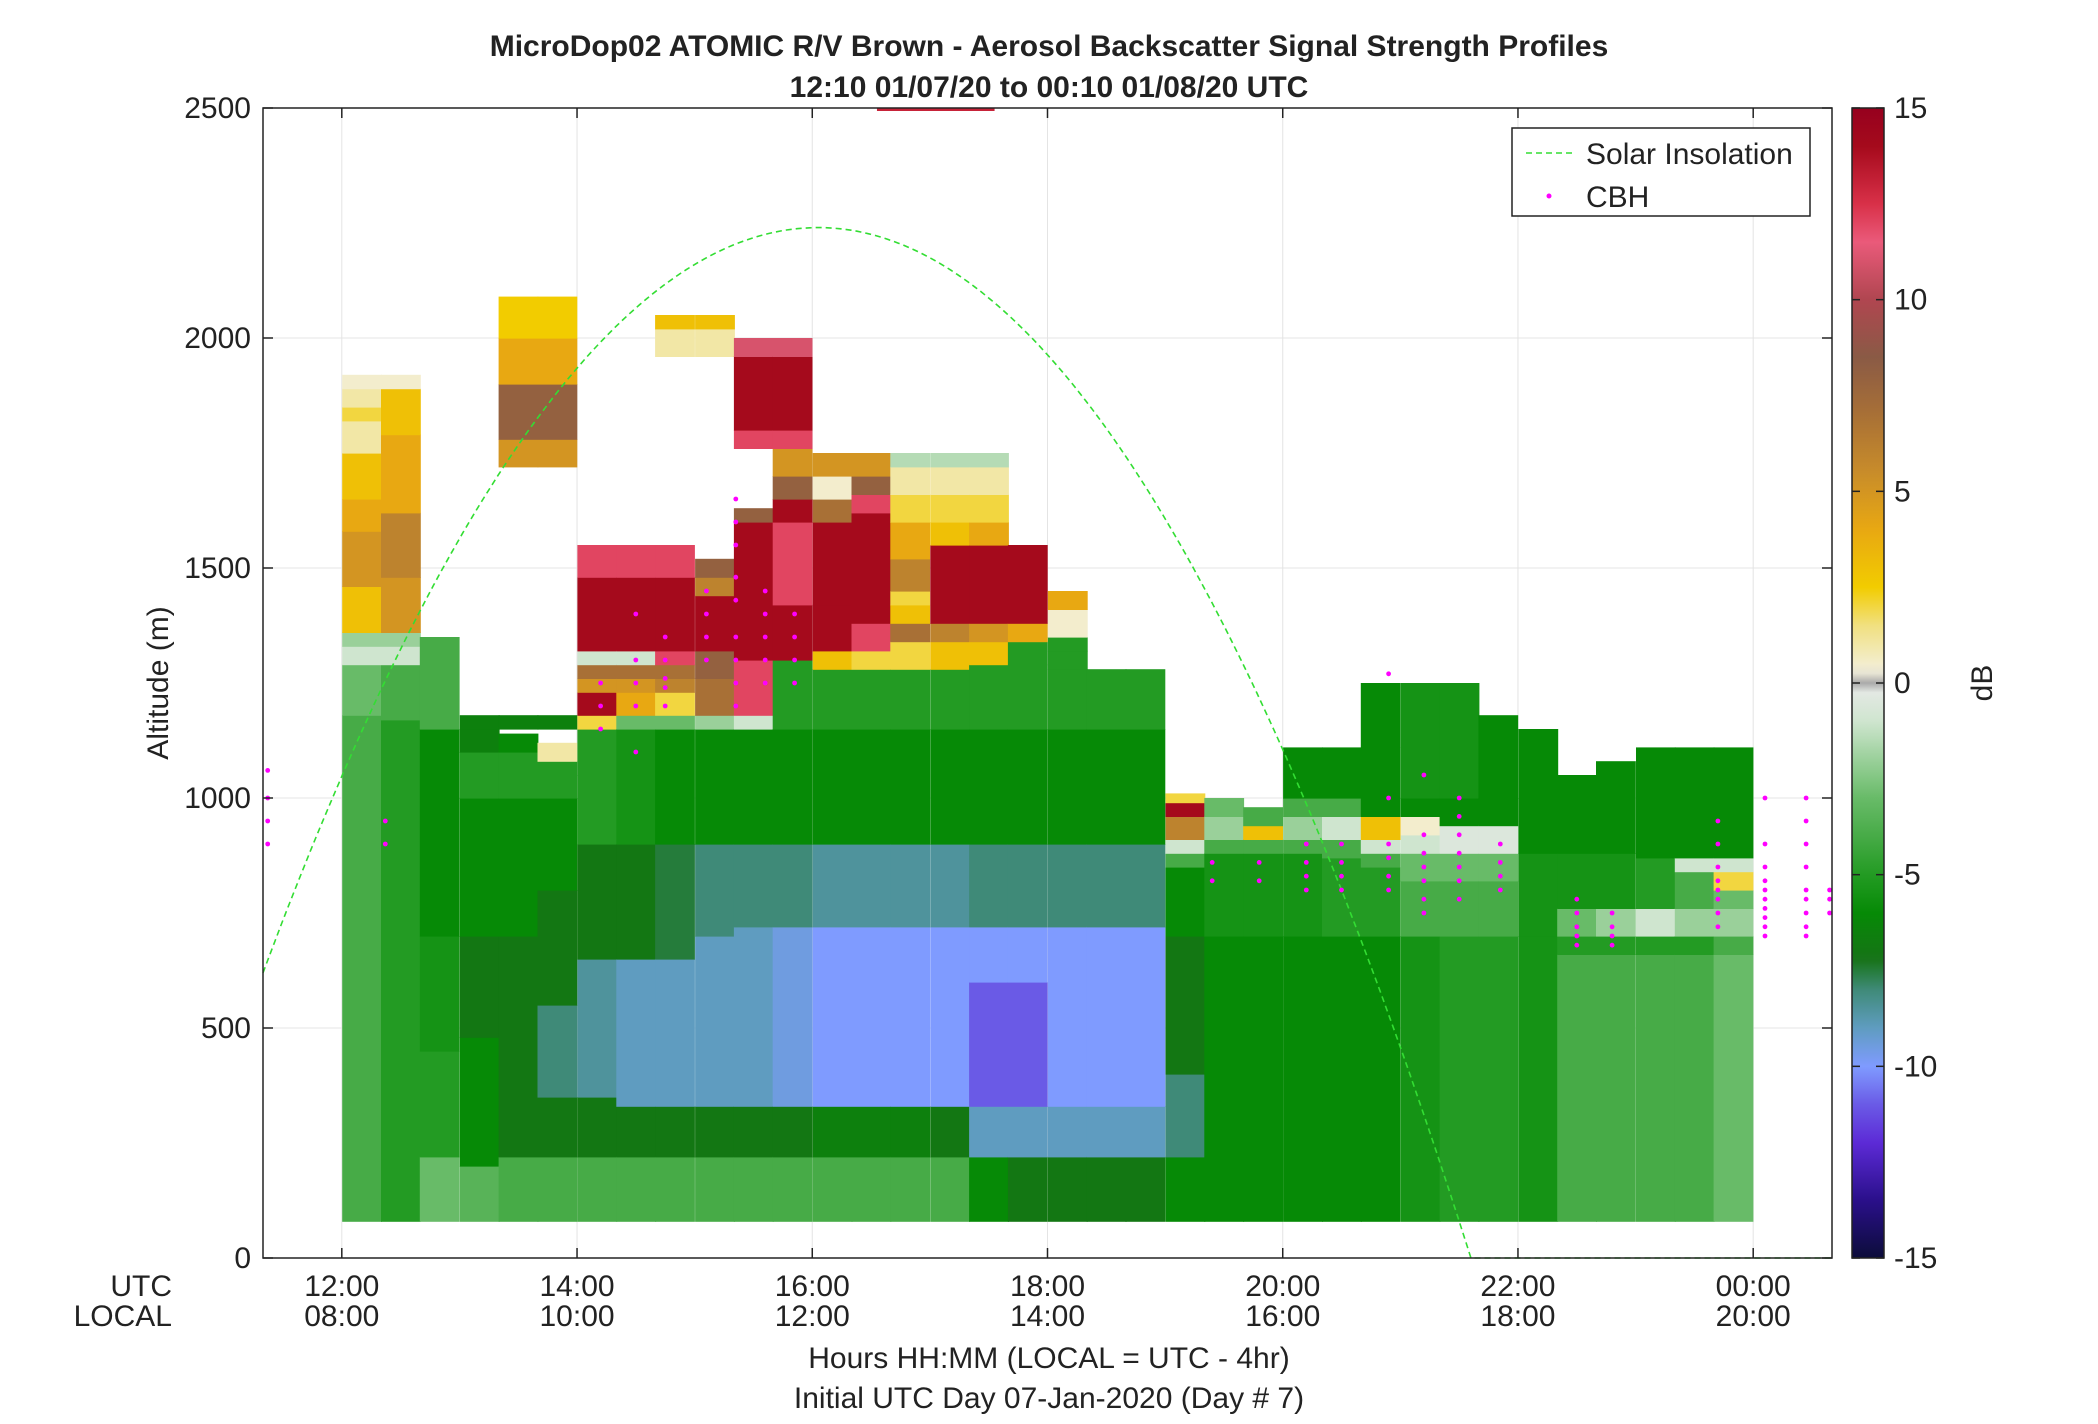 This screenshot has width=2098, height=1424. What do you see at coordinates (1282, 1286) in the screenshot?
I see `x-tick-label-utc: 20:00` at bounding box center [1282, 1286].